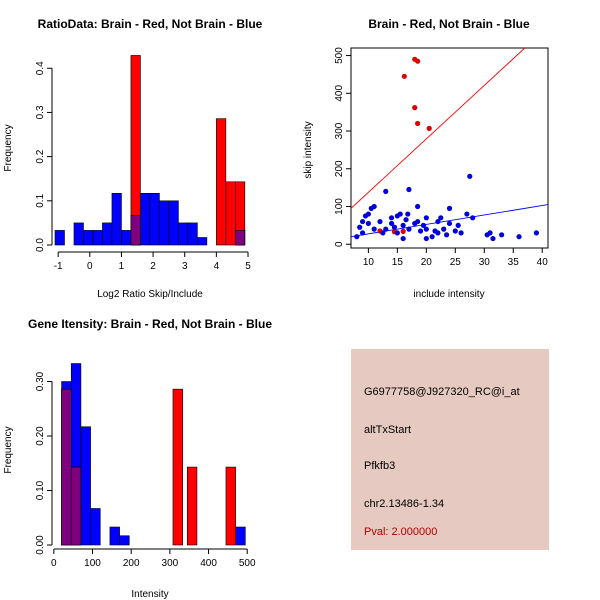  What do you see at coordinates (40, 381) in the screenshot?
I see `intensity-y-tick-label: 0.30` at bounding box center [40, 381].